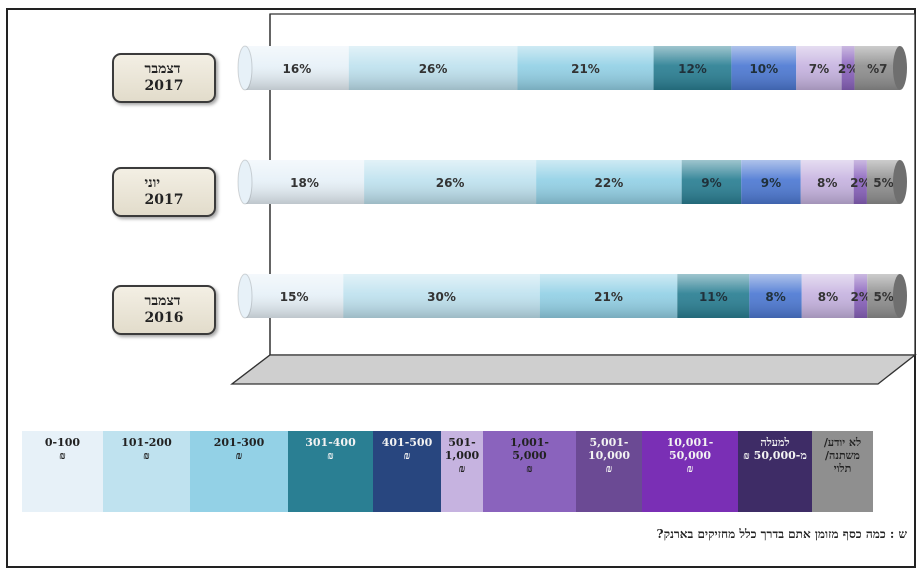  Describe the element at coordinates (842, 471) in the screenshot. I see `legend-item-10: לא יודע/ משתנה/ תלוי` at that location.